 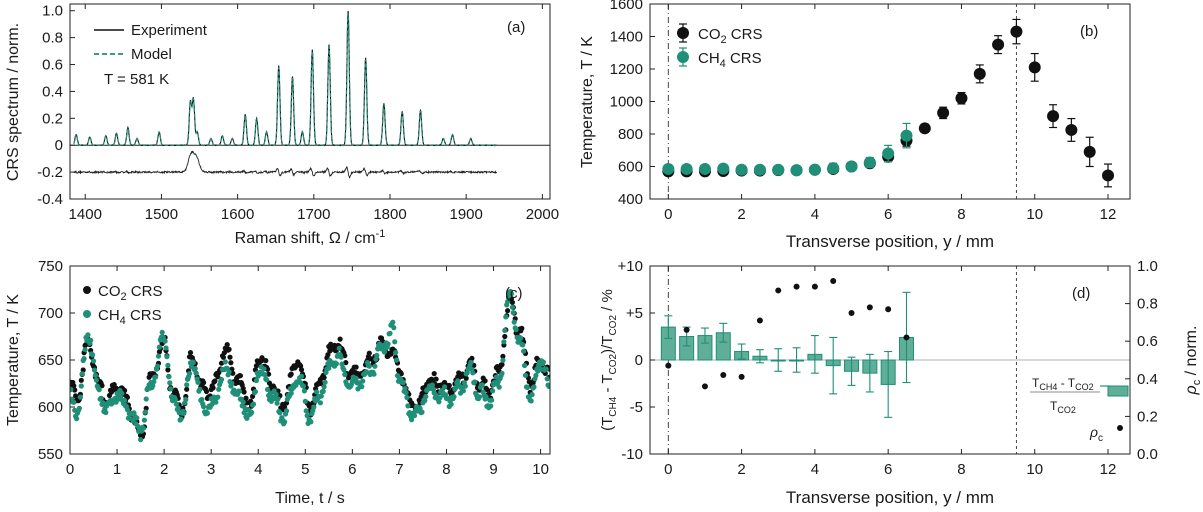 What do you see at coordinates (634, 313) in the screenshot?
I see `panel-d-yleft-tick-label: +5` at bounding box center [634, 313].